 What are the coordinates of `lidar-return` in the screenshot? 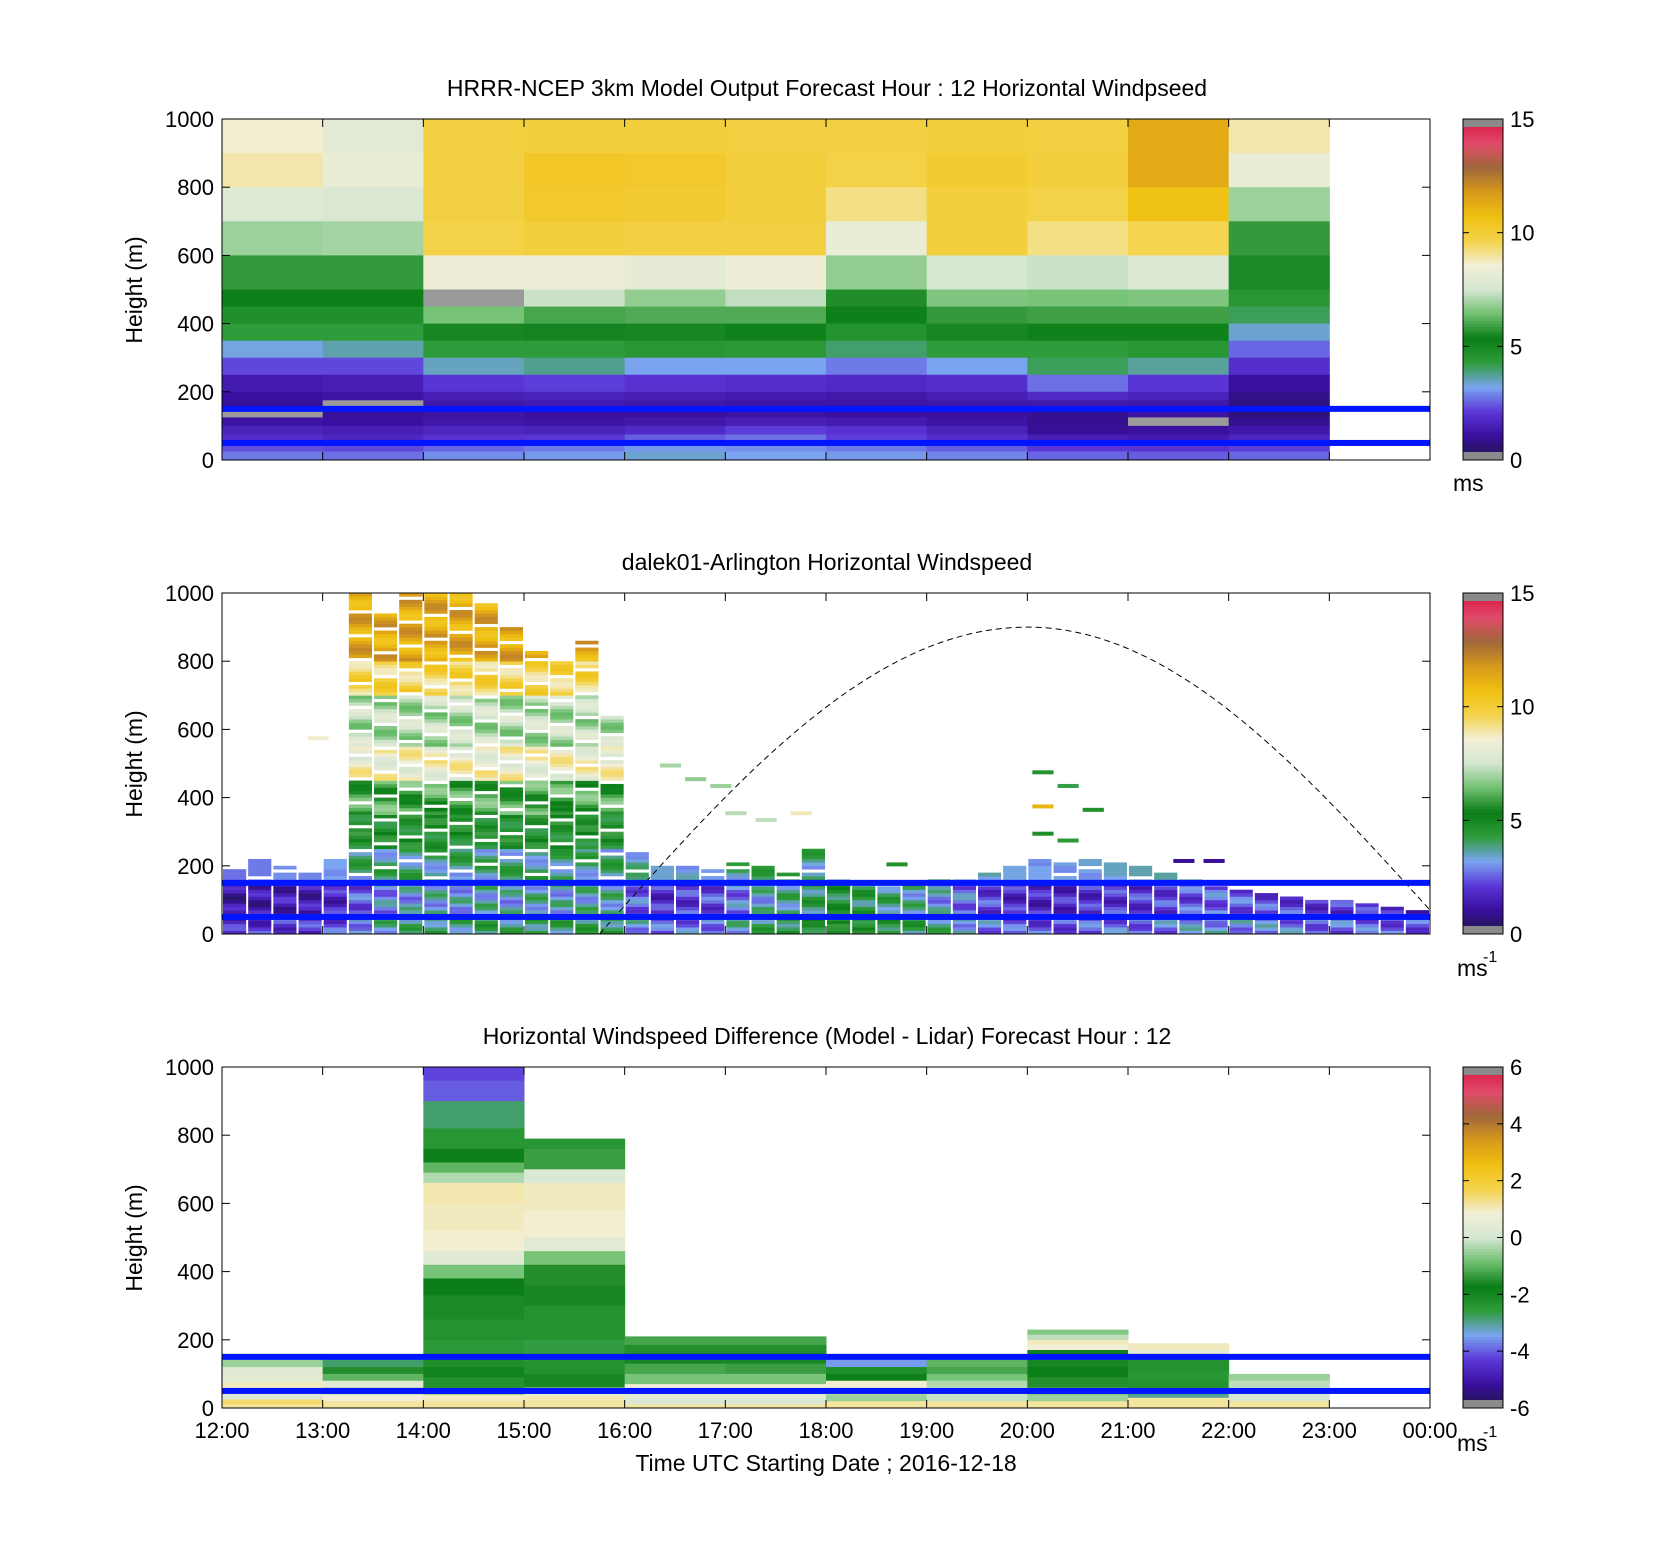 It's located at (1068, 785).